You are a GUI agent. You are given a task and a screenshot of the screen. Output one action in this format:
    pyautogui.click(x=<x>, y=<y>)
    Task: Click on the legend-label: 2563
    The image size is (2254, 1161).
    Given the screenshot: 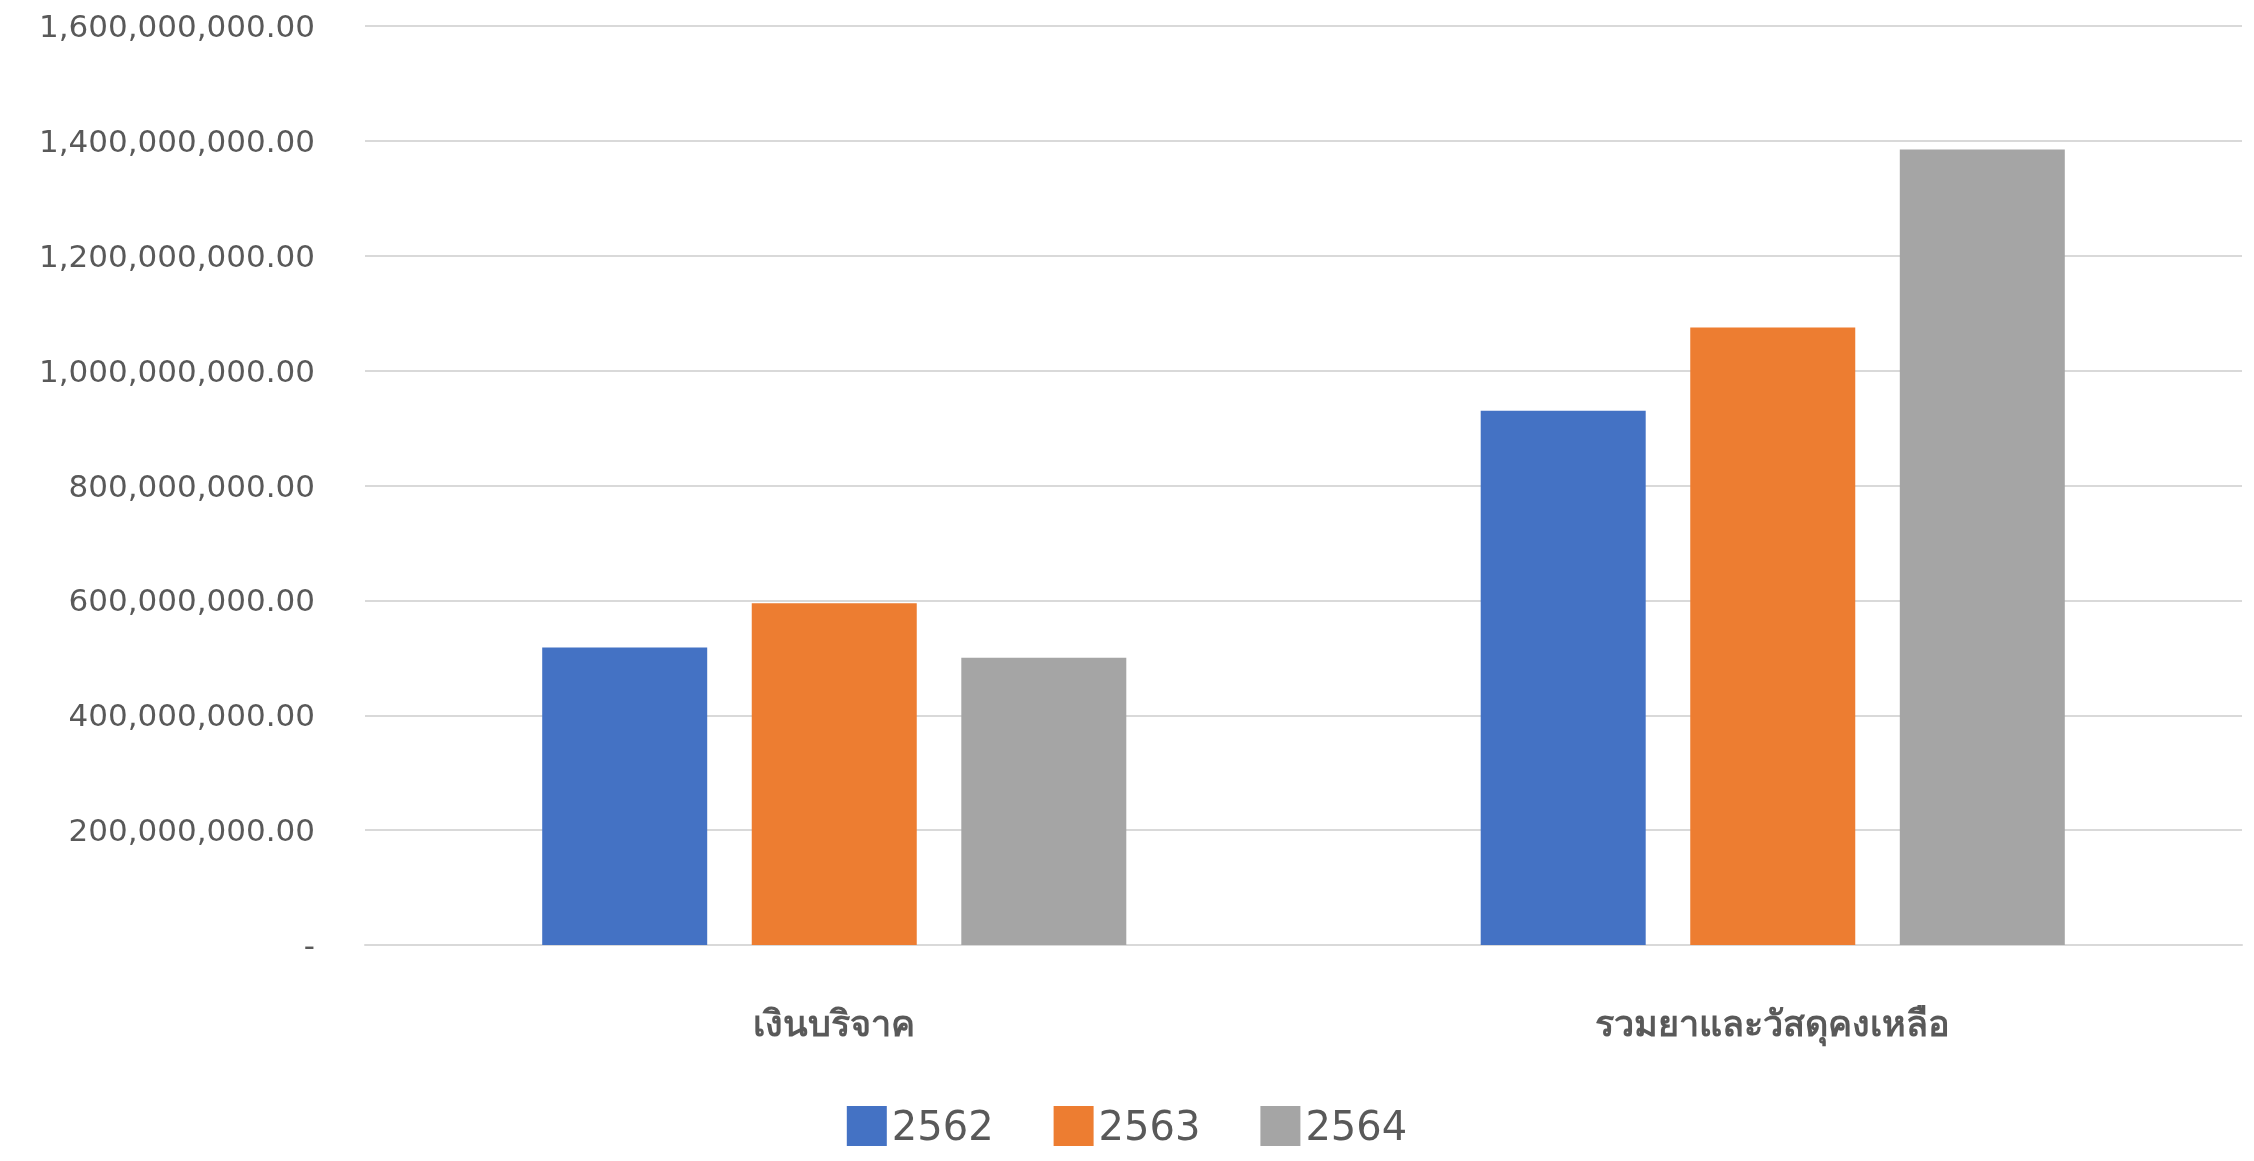 What is the action you would take?
    pyautogui.click(x=1149, y=1126)
    